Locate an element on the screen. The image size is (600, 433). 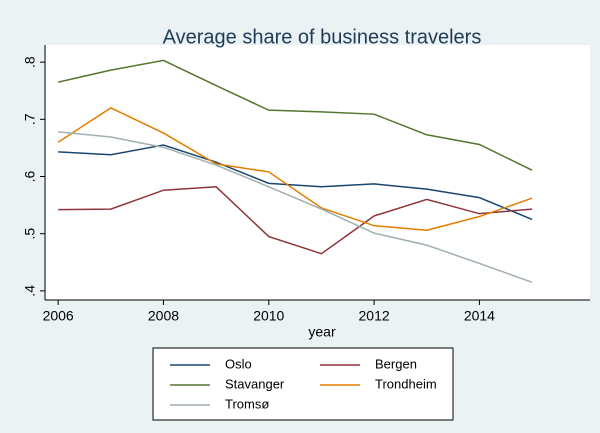
y-tick-label: .5 is located at coordinates (30, 234).